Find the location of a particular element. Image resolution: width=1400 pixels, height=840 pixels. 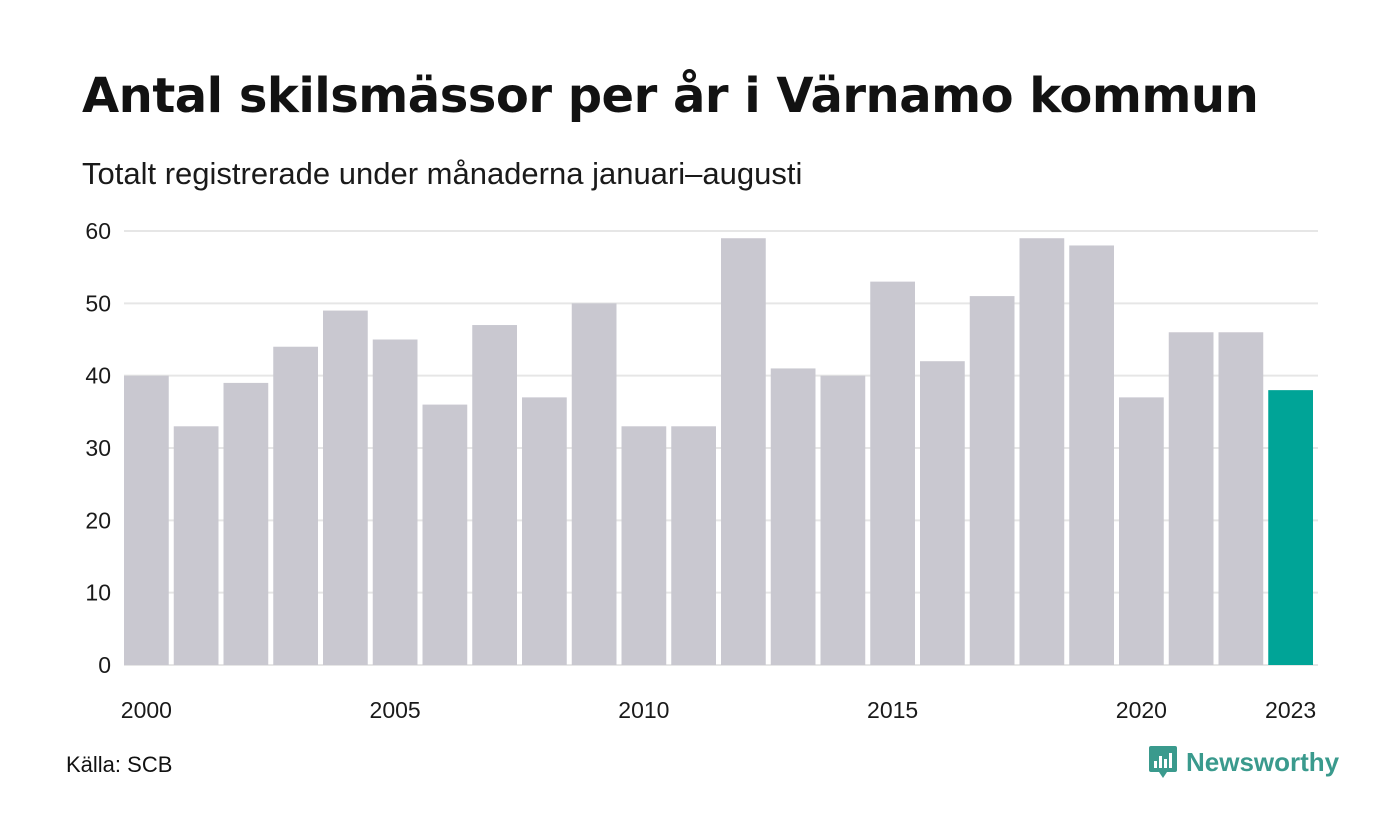

y-tick-label: 20 is located at coordinates (98, 520).